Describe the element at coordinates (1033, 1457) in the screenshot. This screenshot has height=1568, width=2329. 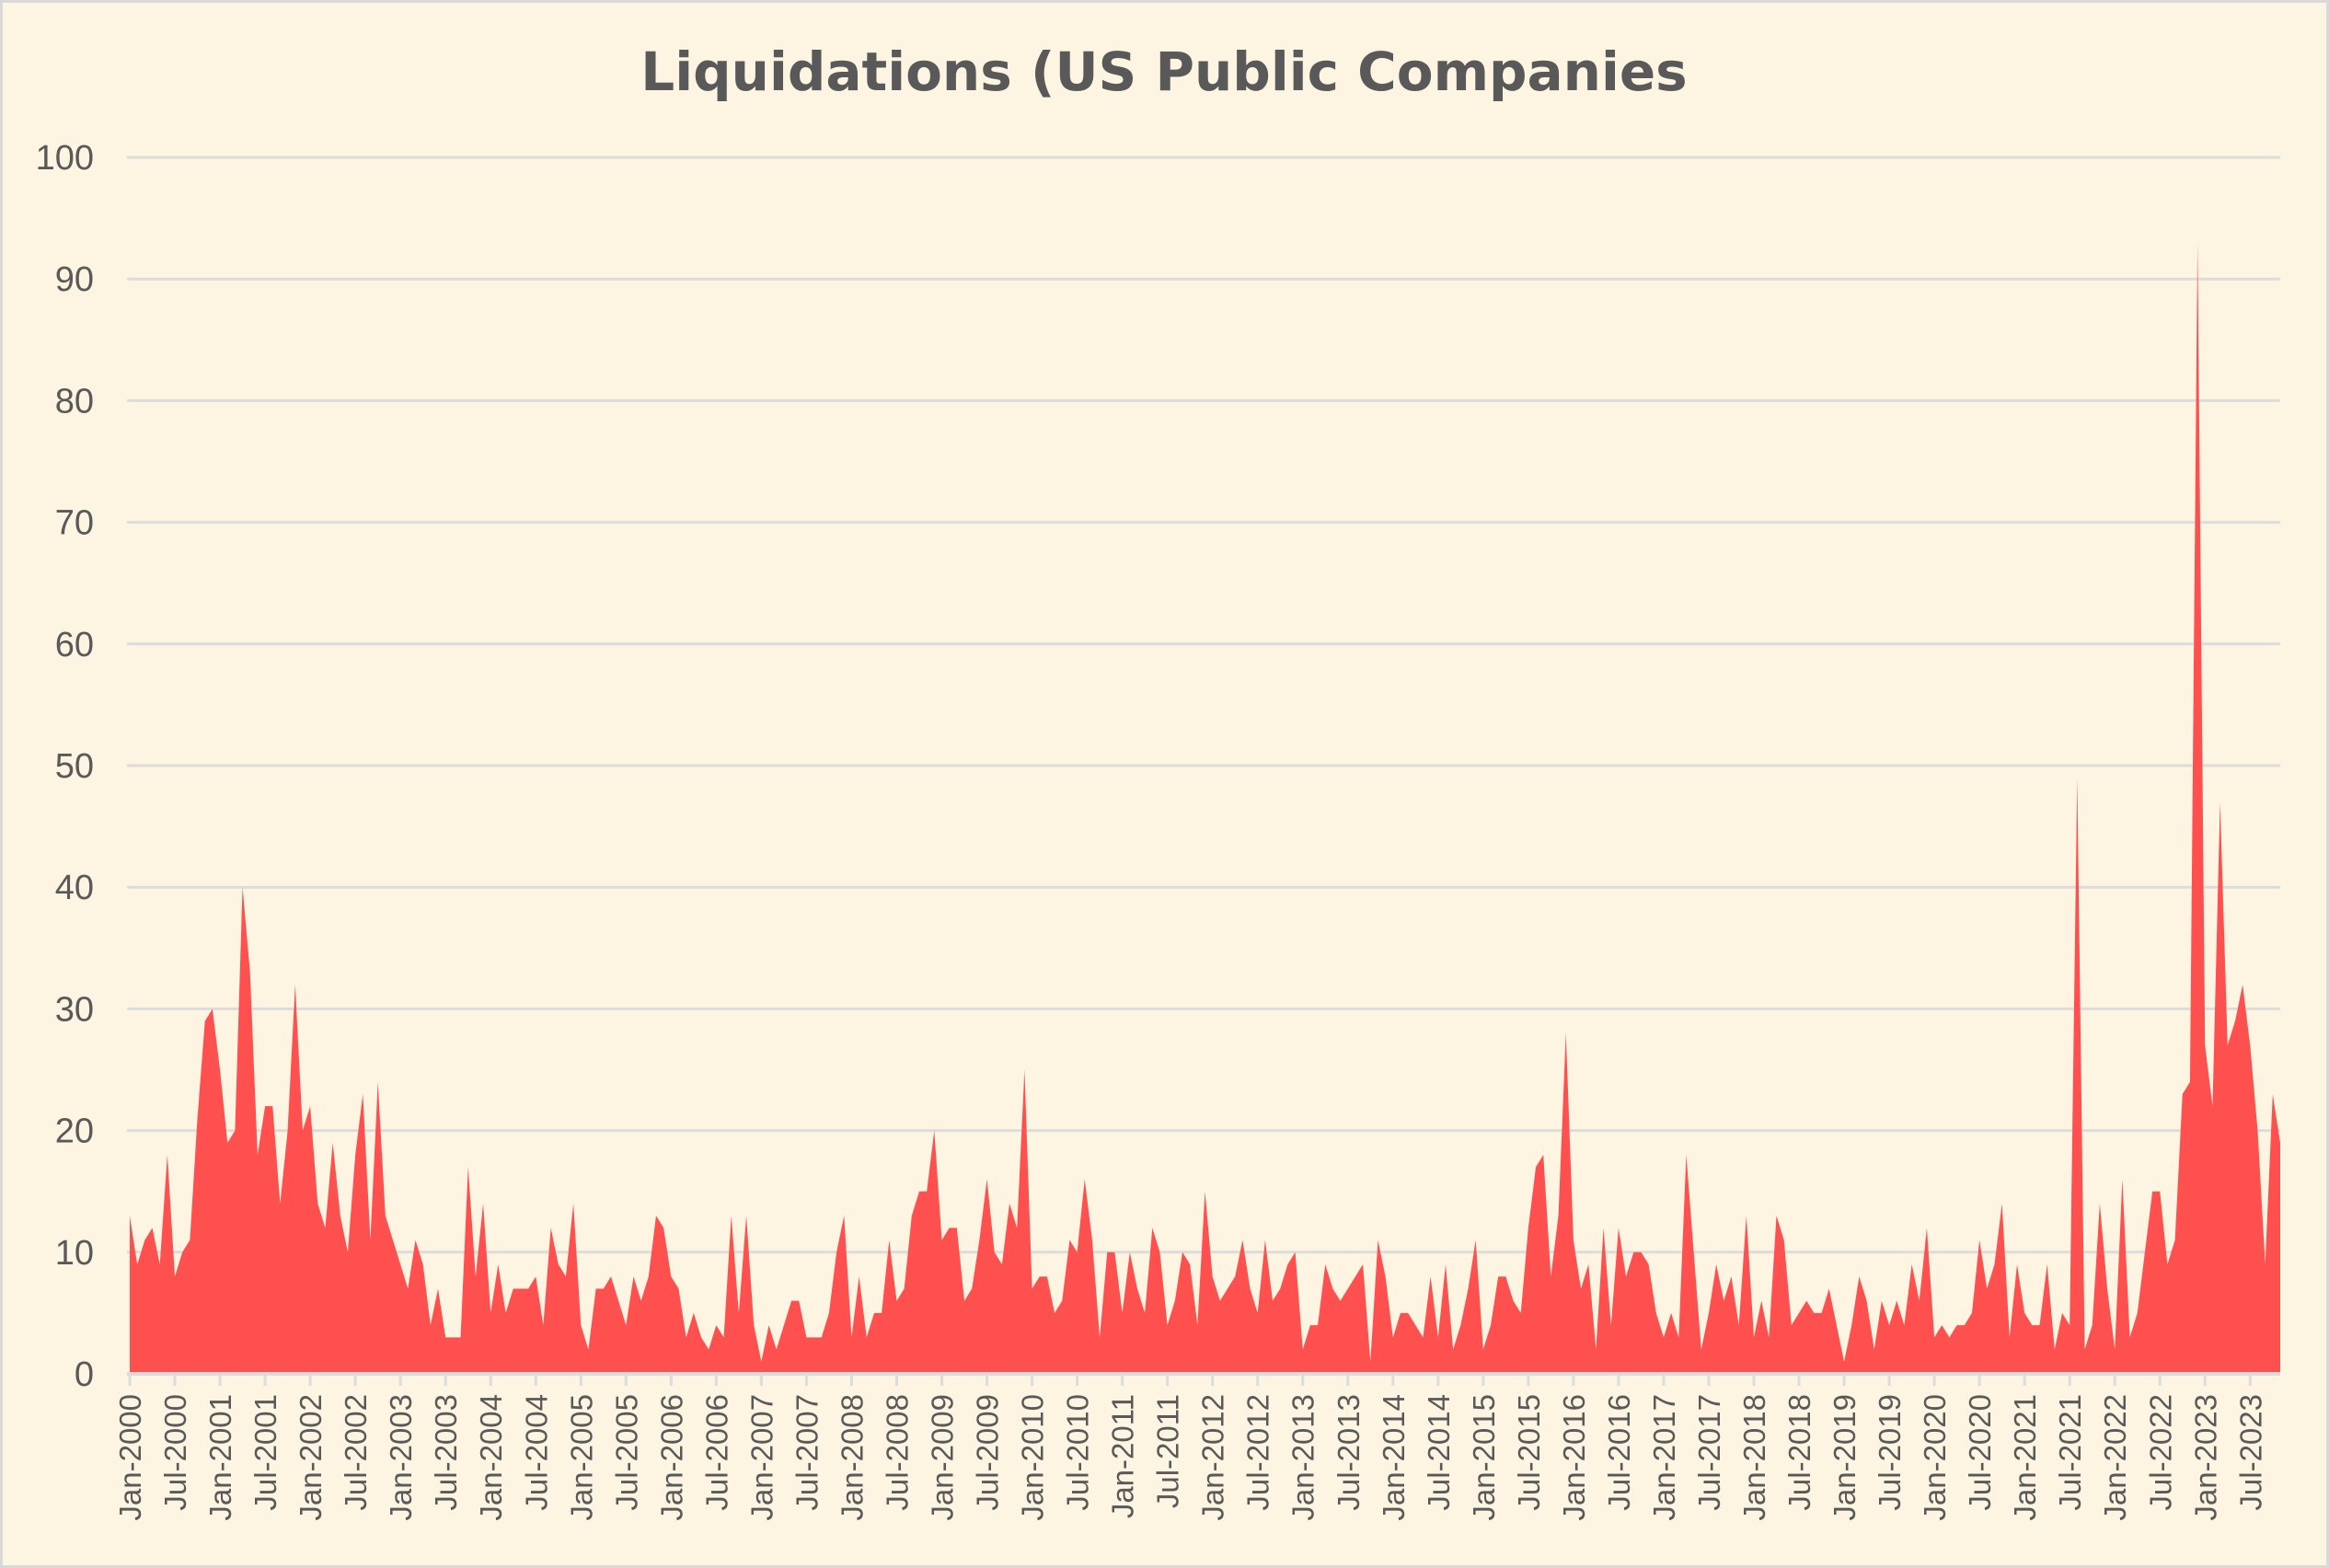
I see `x-tick-label: Jan-2010` at that location.